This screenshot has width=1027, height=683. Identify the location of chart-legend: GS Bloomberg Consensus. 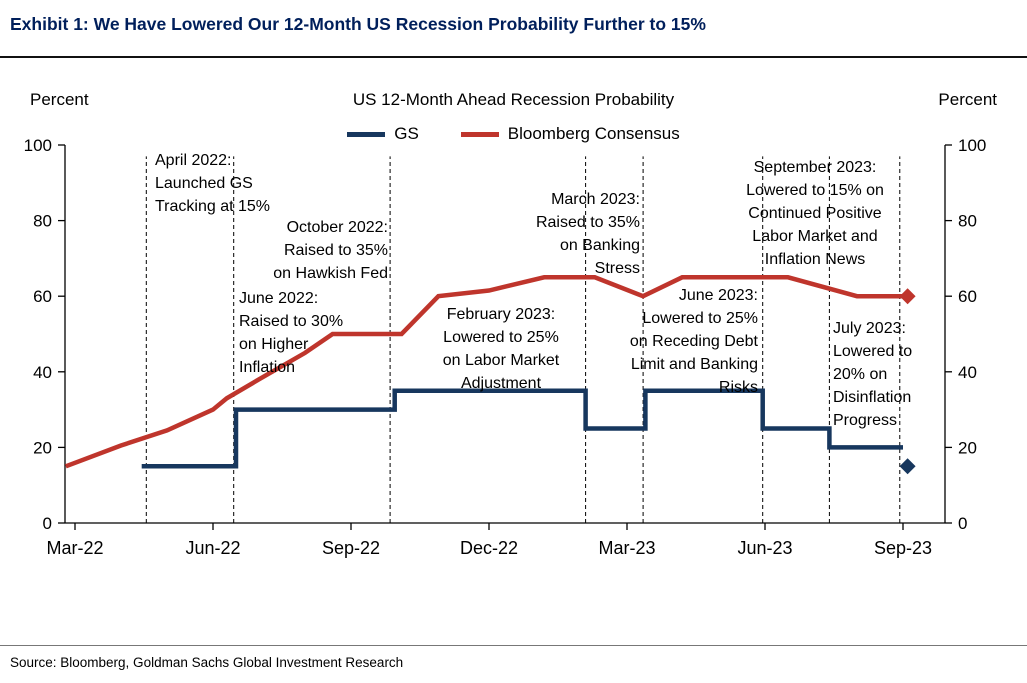
(513, 134).